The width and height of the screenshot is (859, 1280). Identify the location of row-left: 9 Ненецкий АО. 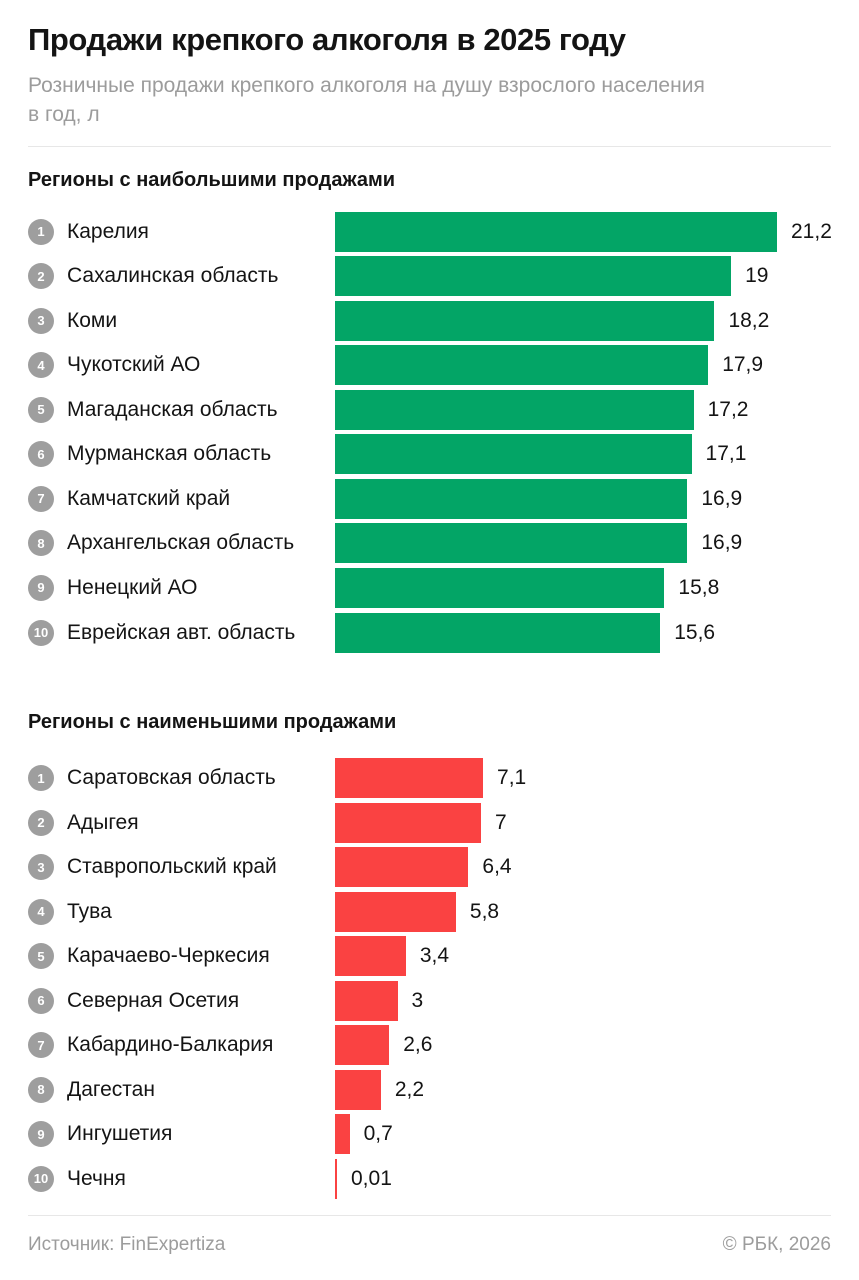
(181, 587).